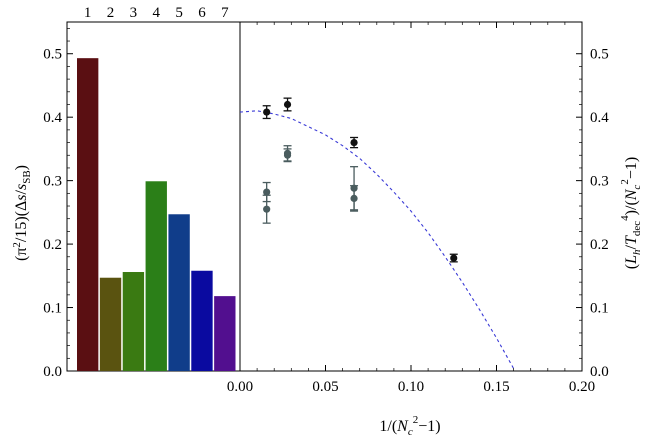  I want to click on right-y-tick-label: 0.1, so click(599, 309).